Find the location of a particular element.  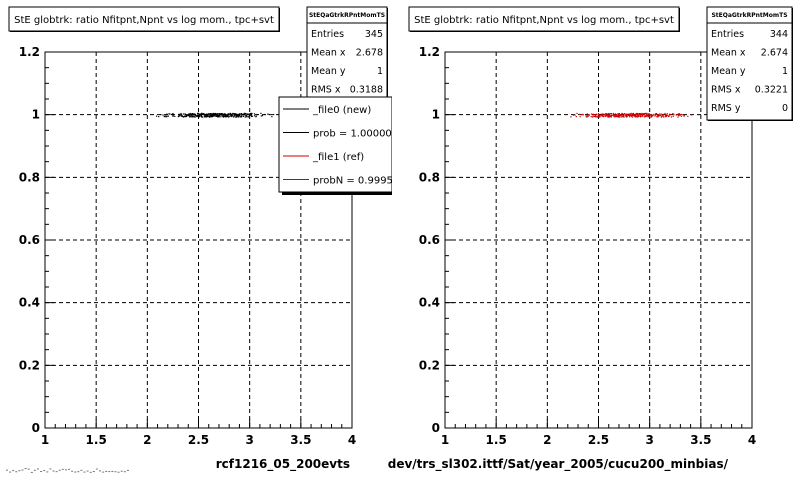

stats-value: 0.3221 is located at coordinates (771, 90).